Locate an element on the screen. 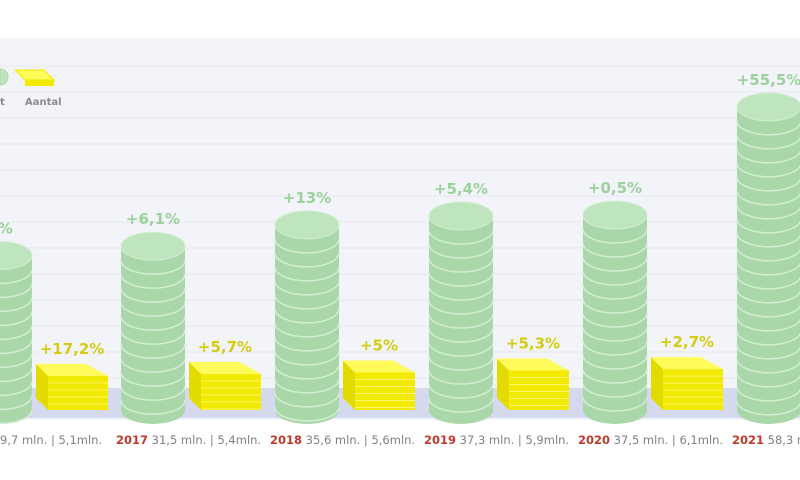  bar-caption: 9,7 mln. | 5,1mln. is located at coordinates (51, 440).